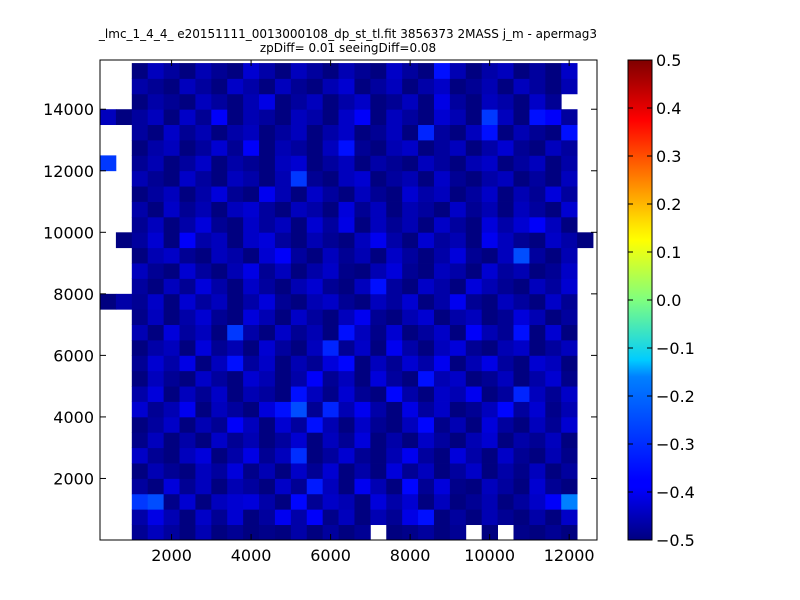  What do you see at coordinates (668, 204) in the screenshot?
I see `colorbar-tick-label: 0.2` at bounding box center [668, 204].